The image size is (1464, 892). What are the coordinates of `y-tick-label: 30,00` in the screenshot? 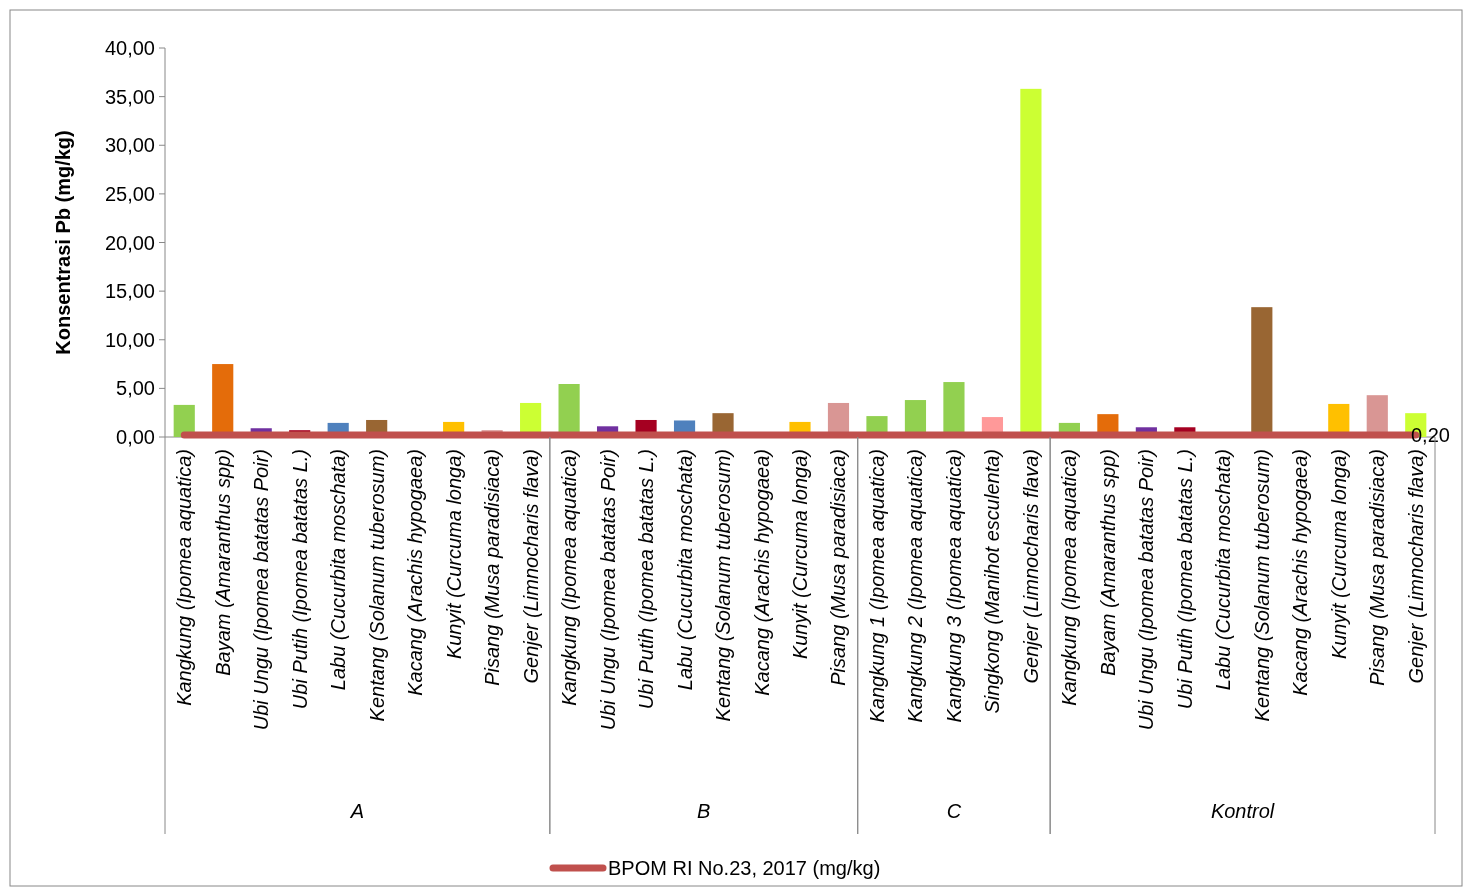 It's located at (129, 145).